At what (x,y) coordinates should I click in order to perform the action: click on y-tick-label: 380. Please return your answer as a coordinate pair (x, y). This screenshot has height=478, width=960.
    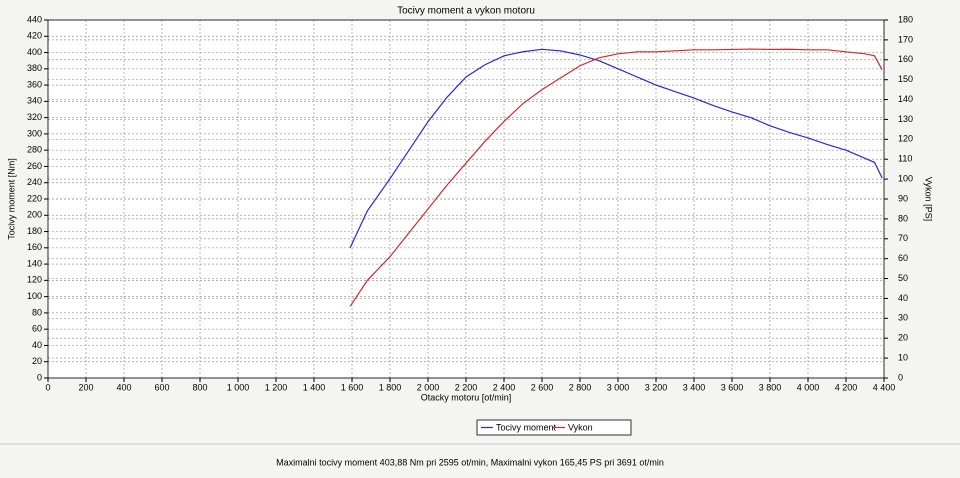
    Looking at the image, I should click on (34, 68).